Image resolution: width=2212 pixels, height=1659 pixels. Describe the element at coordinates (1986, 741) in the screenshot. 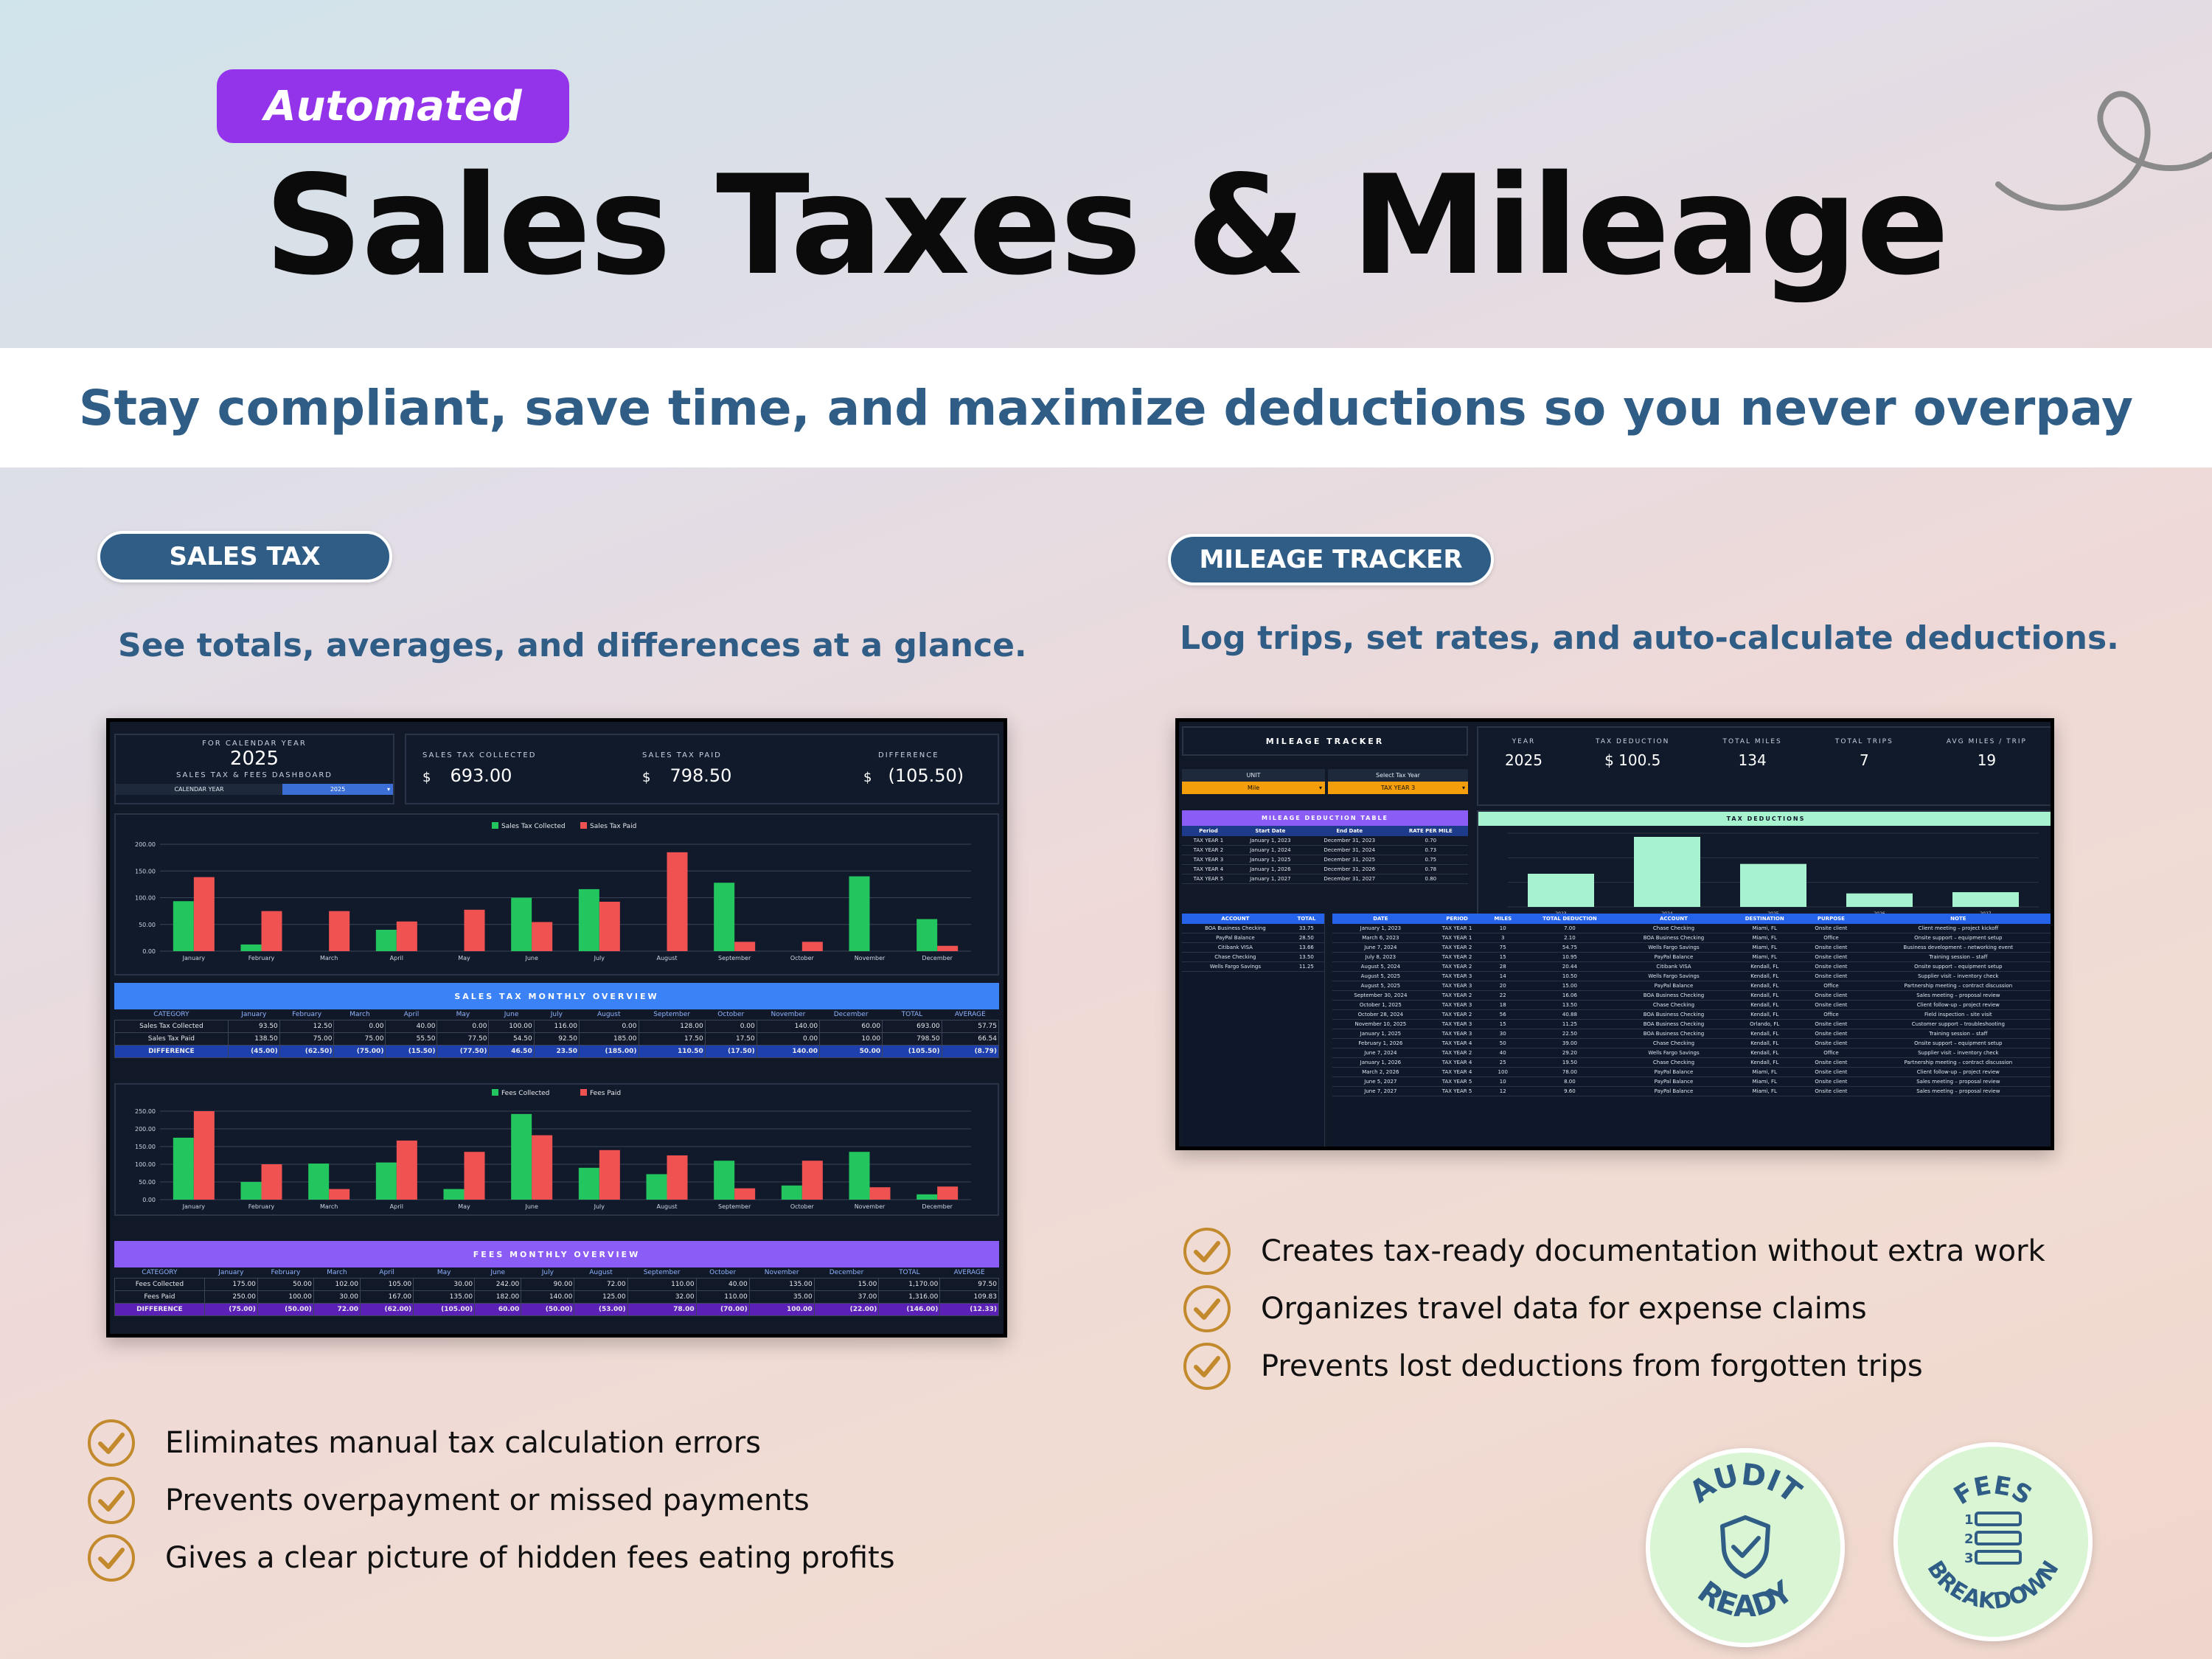

I see `stat-label: AVG MILES / TRIP` at that location.